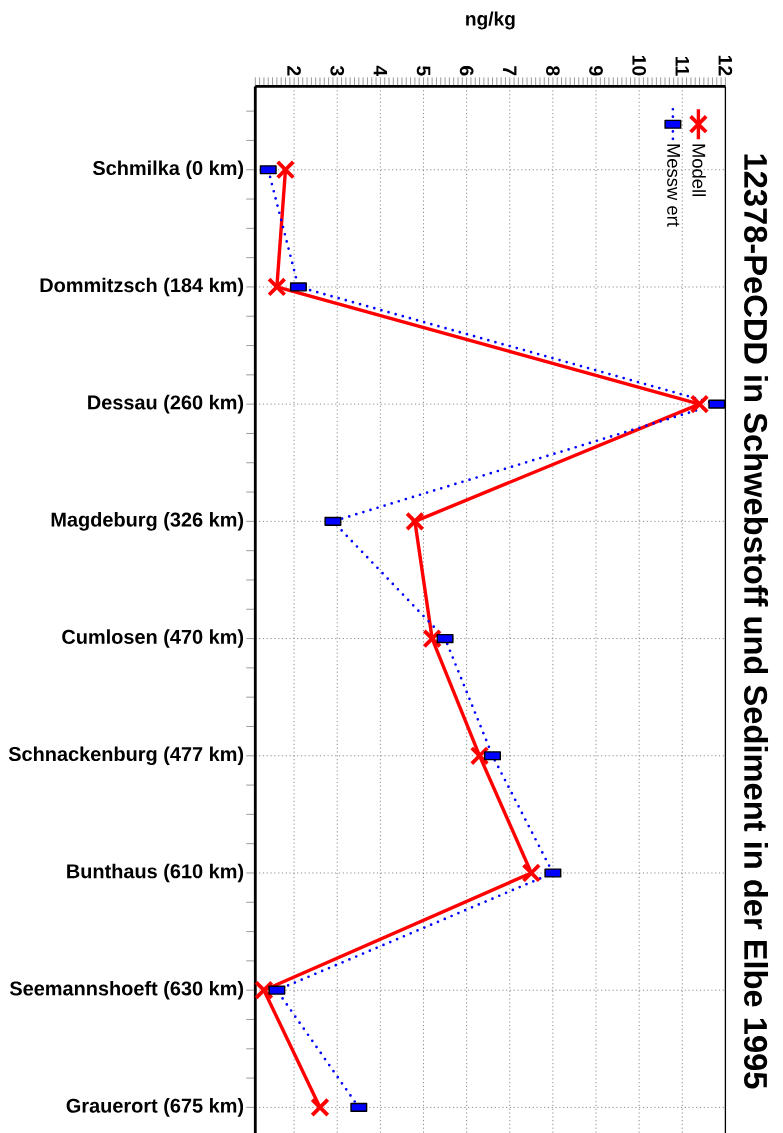  Describe the element at coordinates (337, 70) in the screenshot. I see `x-tick-label: 3` at that location.